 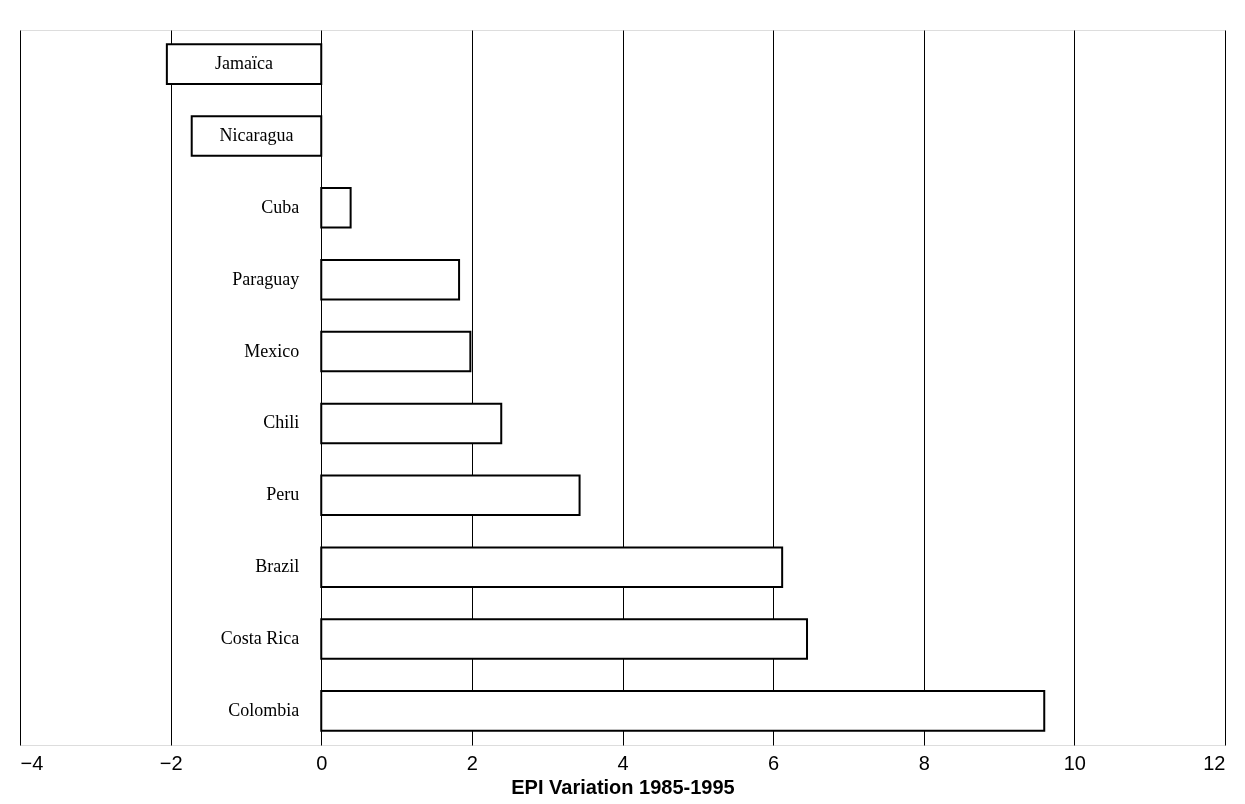 What do you see at coordinates (281, 422) in the screenshot?
I see `y-tick-label: Chili` at bounding box center [281, 422].